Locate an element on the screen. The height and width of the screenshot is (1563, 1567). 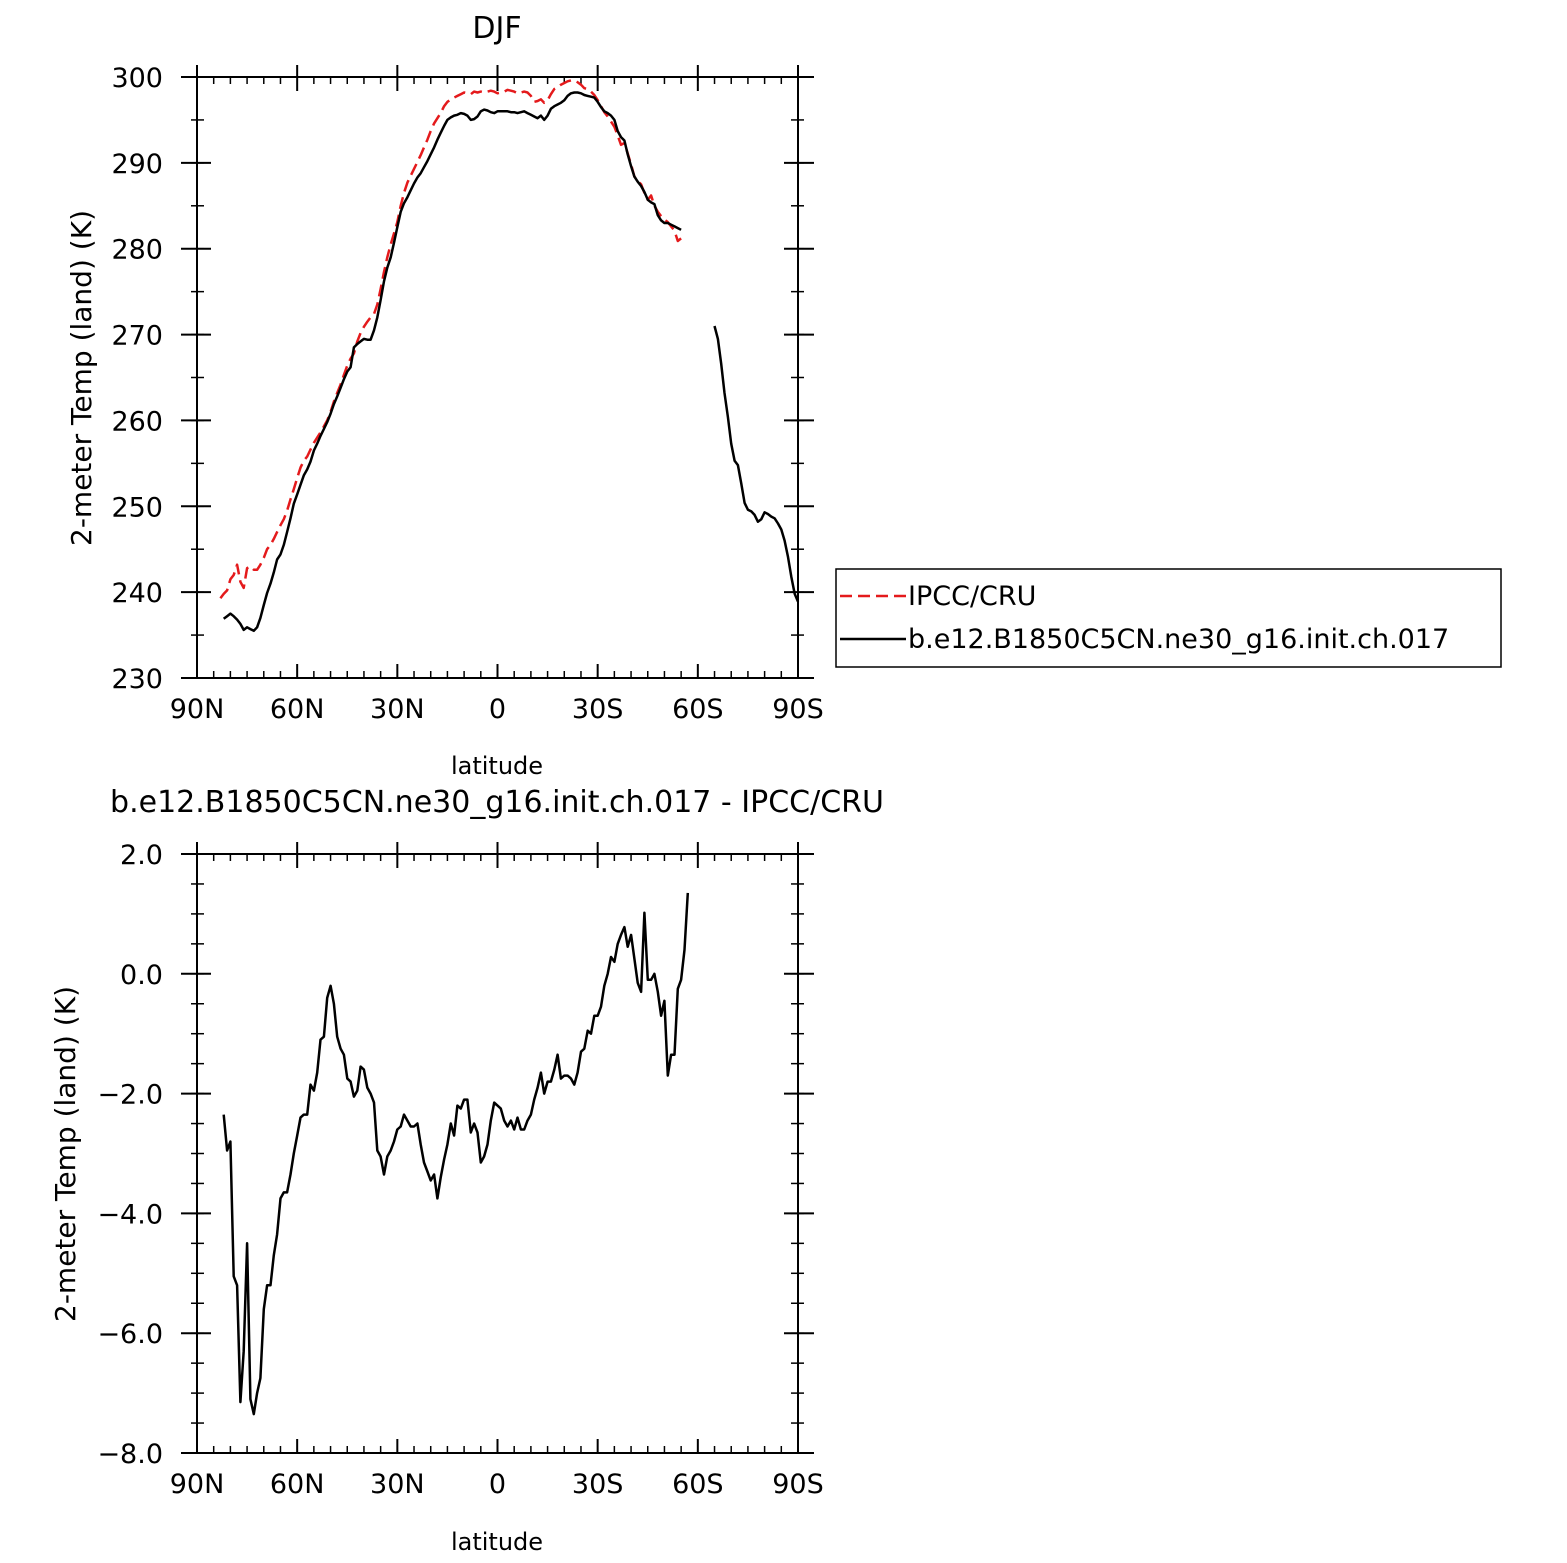
y-tick-label: 290 is located at coordinates (137, 164).